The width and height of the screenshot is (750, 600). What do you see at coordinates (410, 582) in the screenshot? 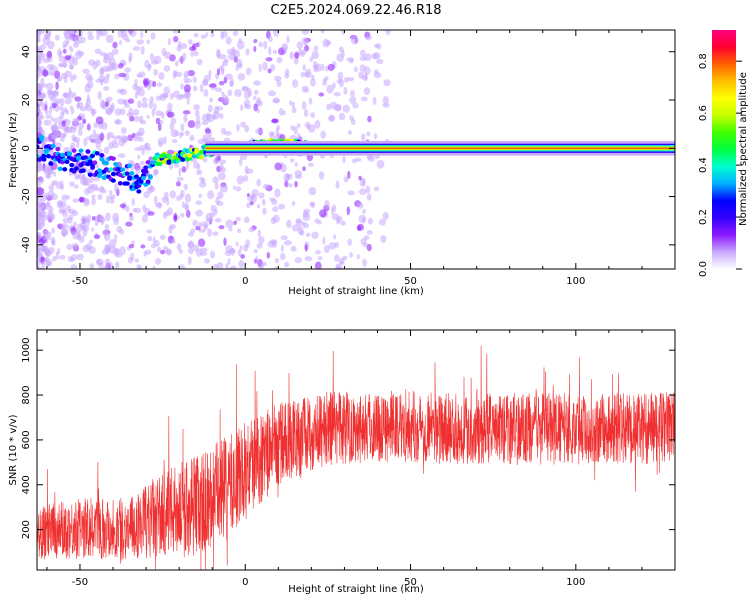
I see `snr-xtick-label: 50` at bounding box center [410, 582].